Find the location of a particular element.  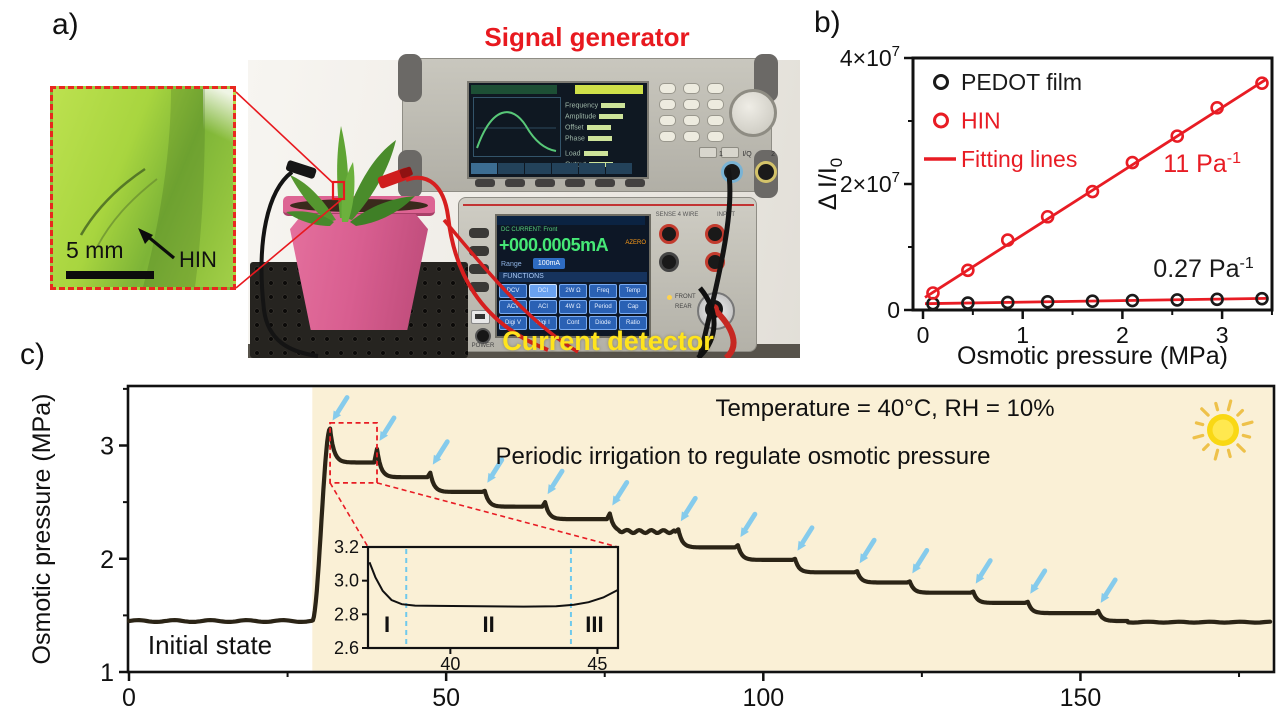

generator-param-row: Amplitude is located at coordinates (605, 114).